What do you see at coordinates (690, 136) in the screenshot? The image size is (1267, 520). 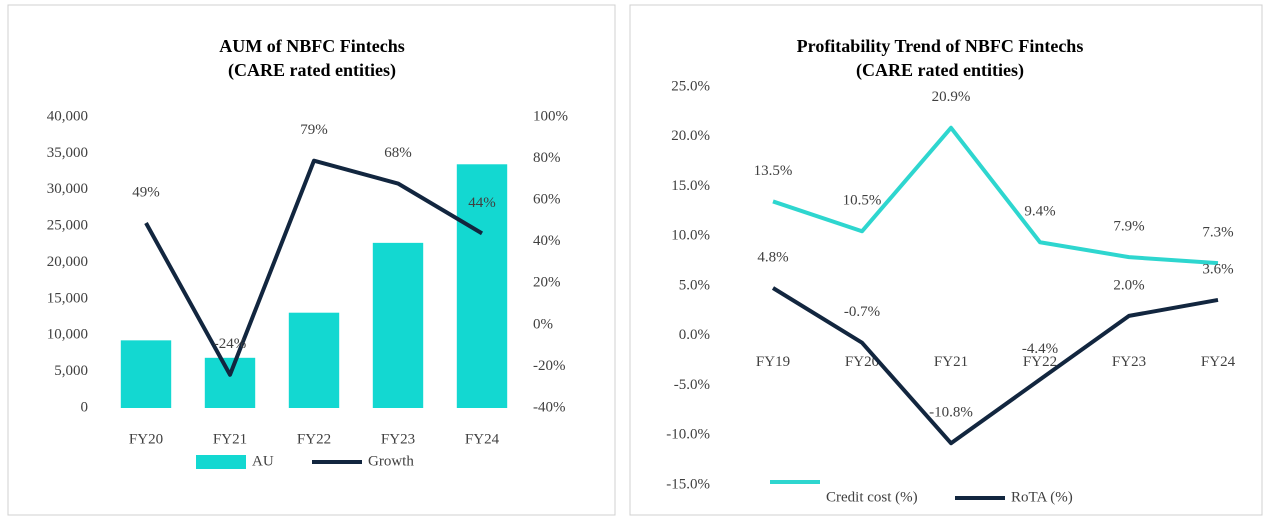 I see `y-tick-label: 20.0%` at bounding box center [690, 136].